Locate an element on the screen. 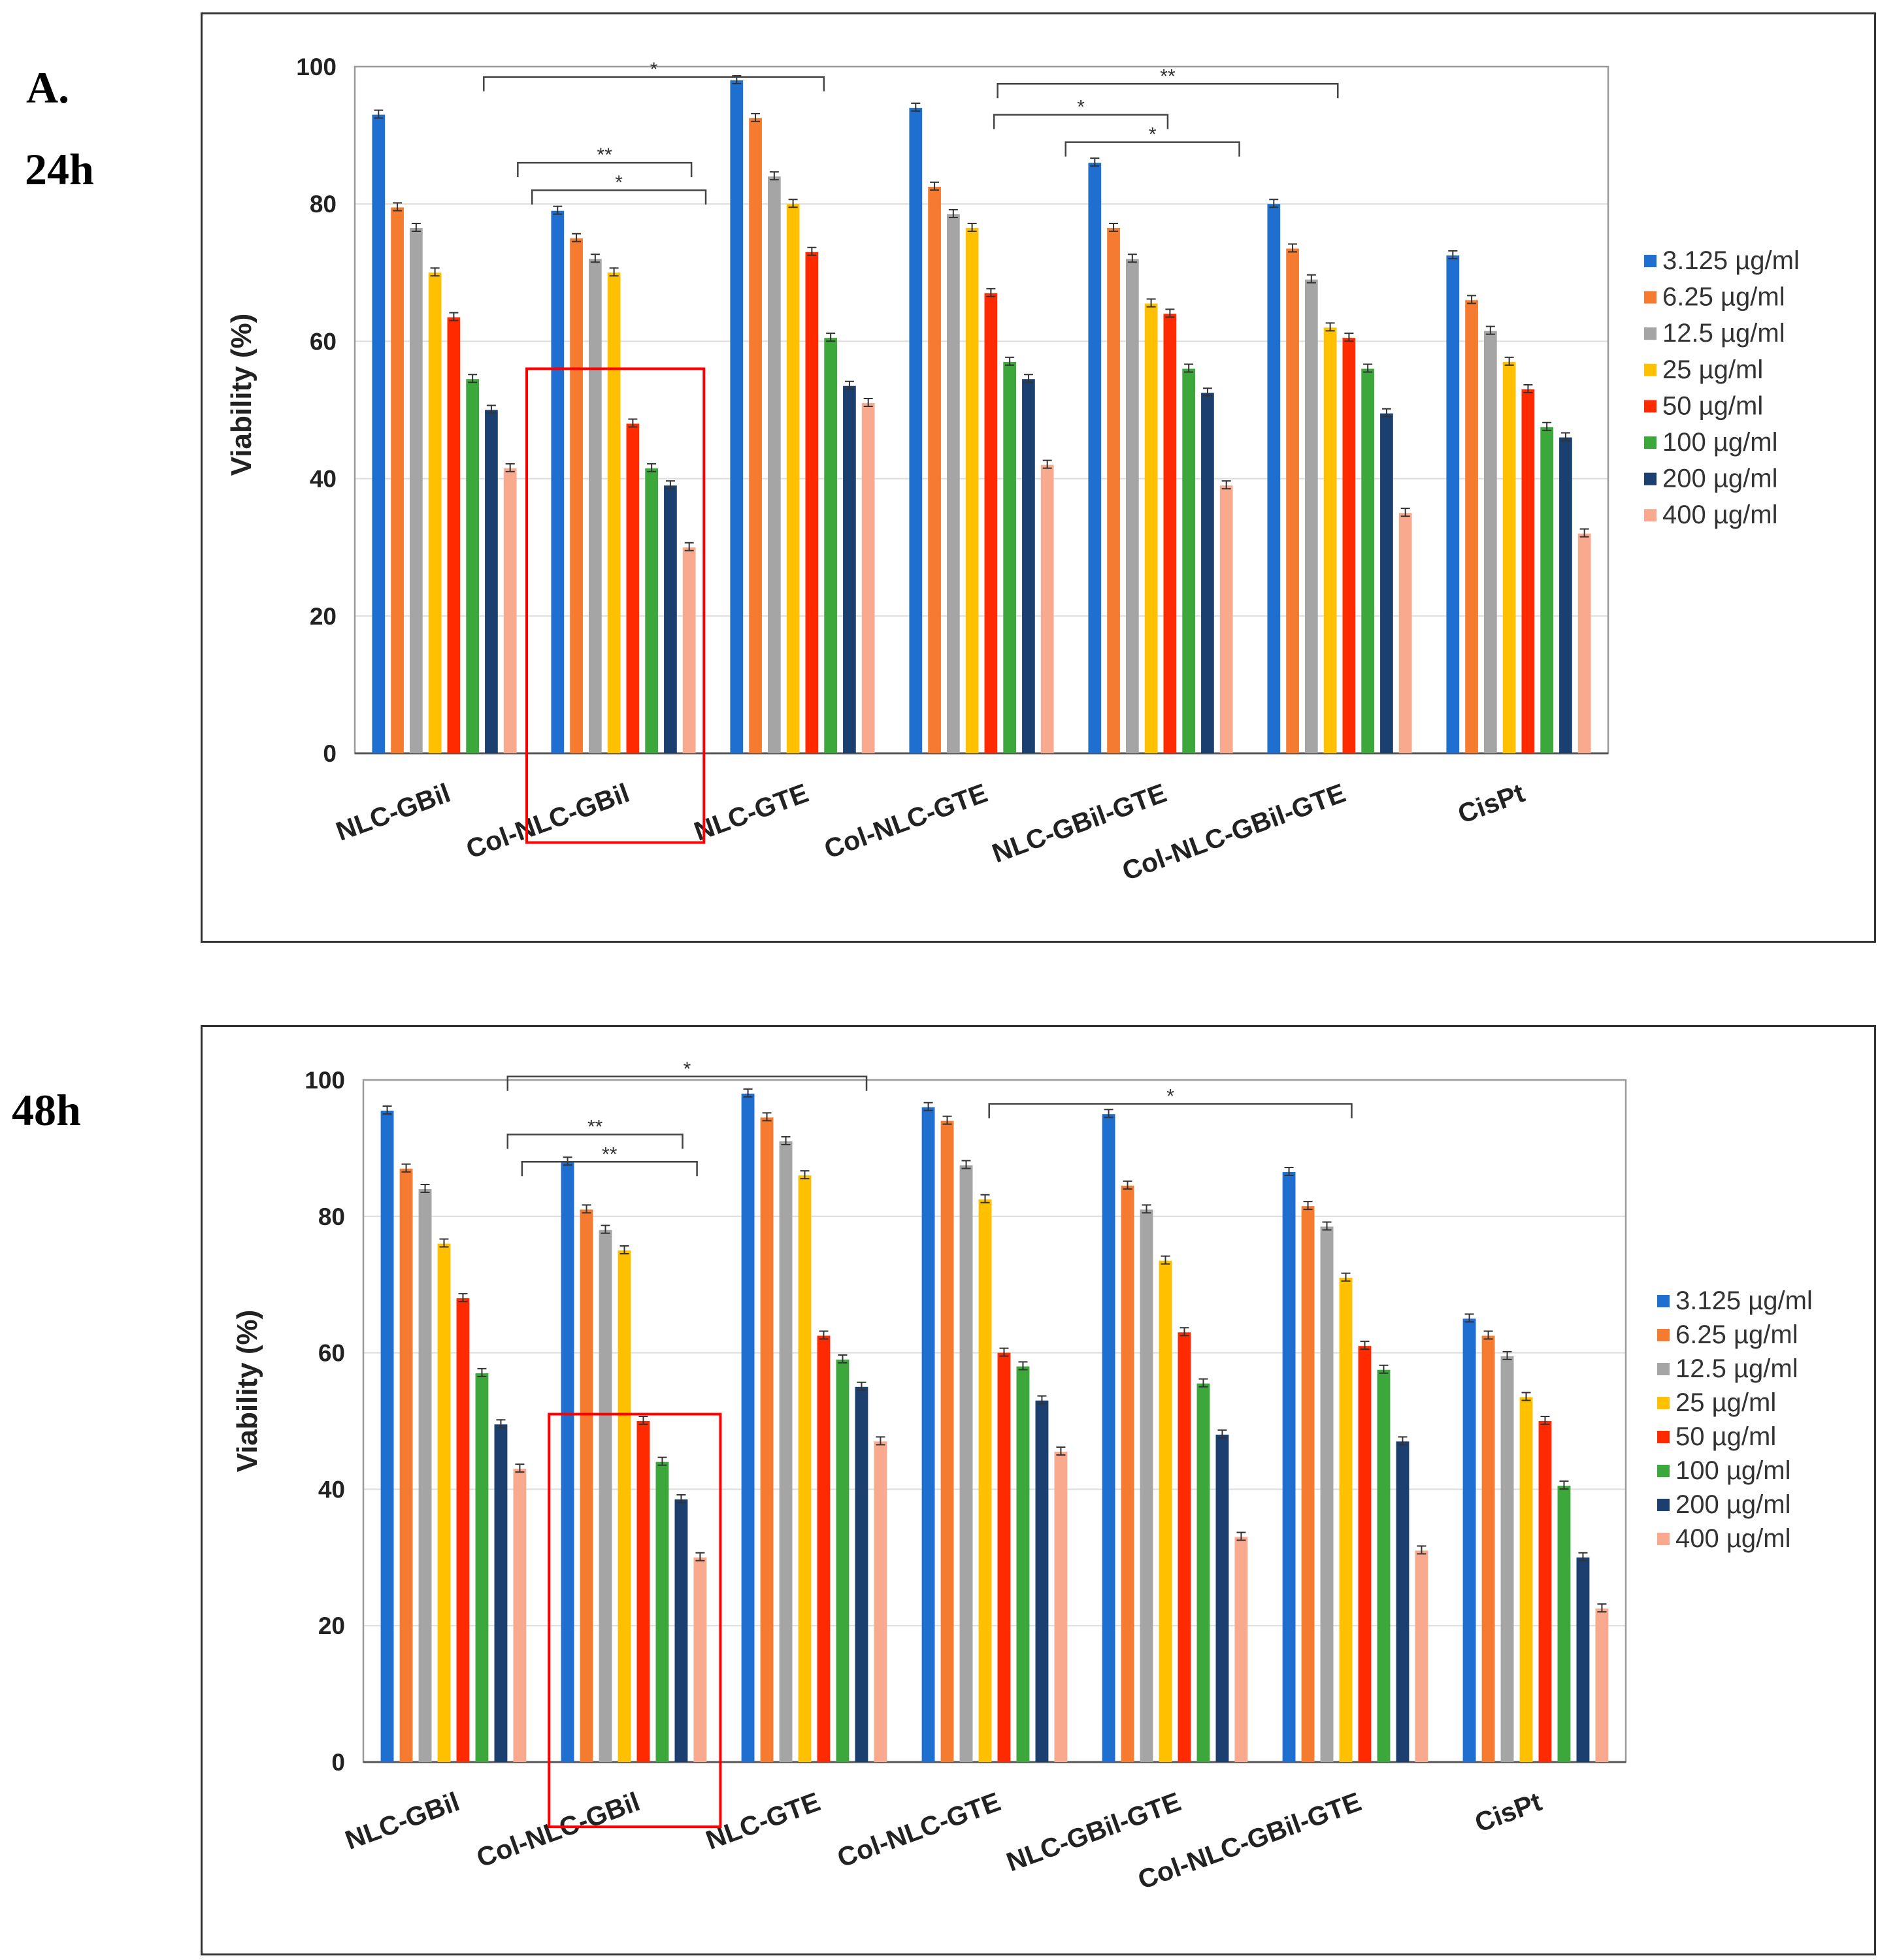 Image resolution: width=1880 pixels, height=1960 pixels. bar-Col-NLC-GBil-GTE-12.5 µg/ml is located at coordinates (1327, 1494).